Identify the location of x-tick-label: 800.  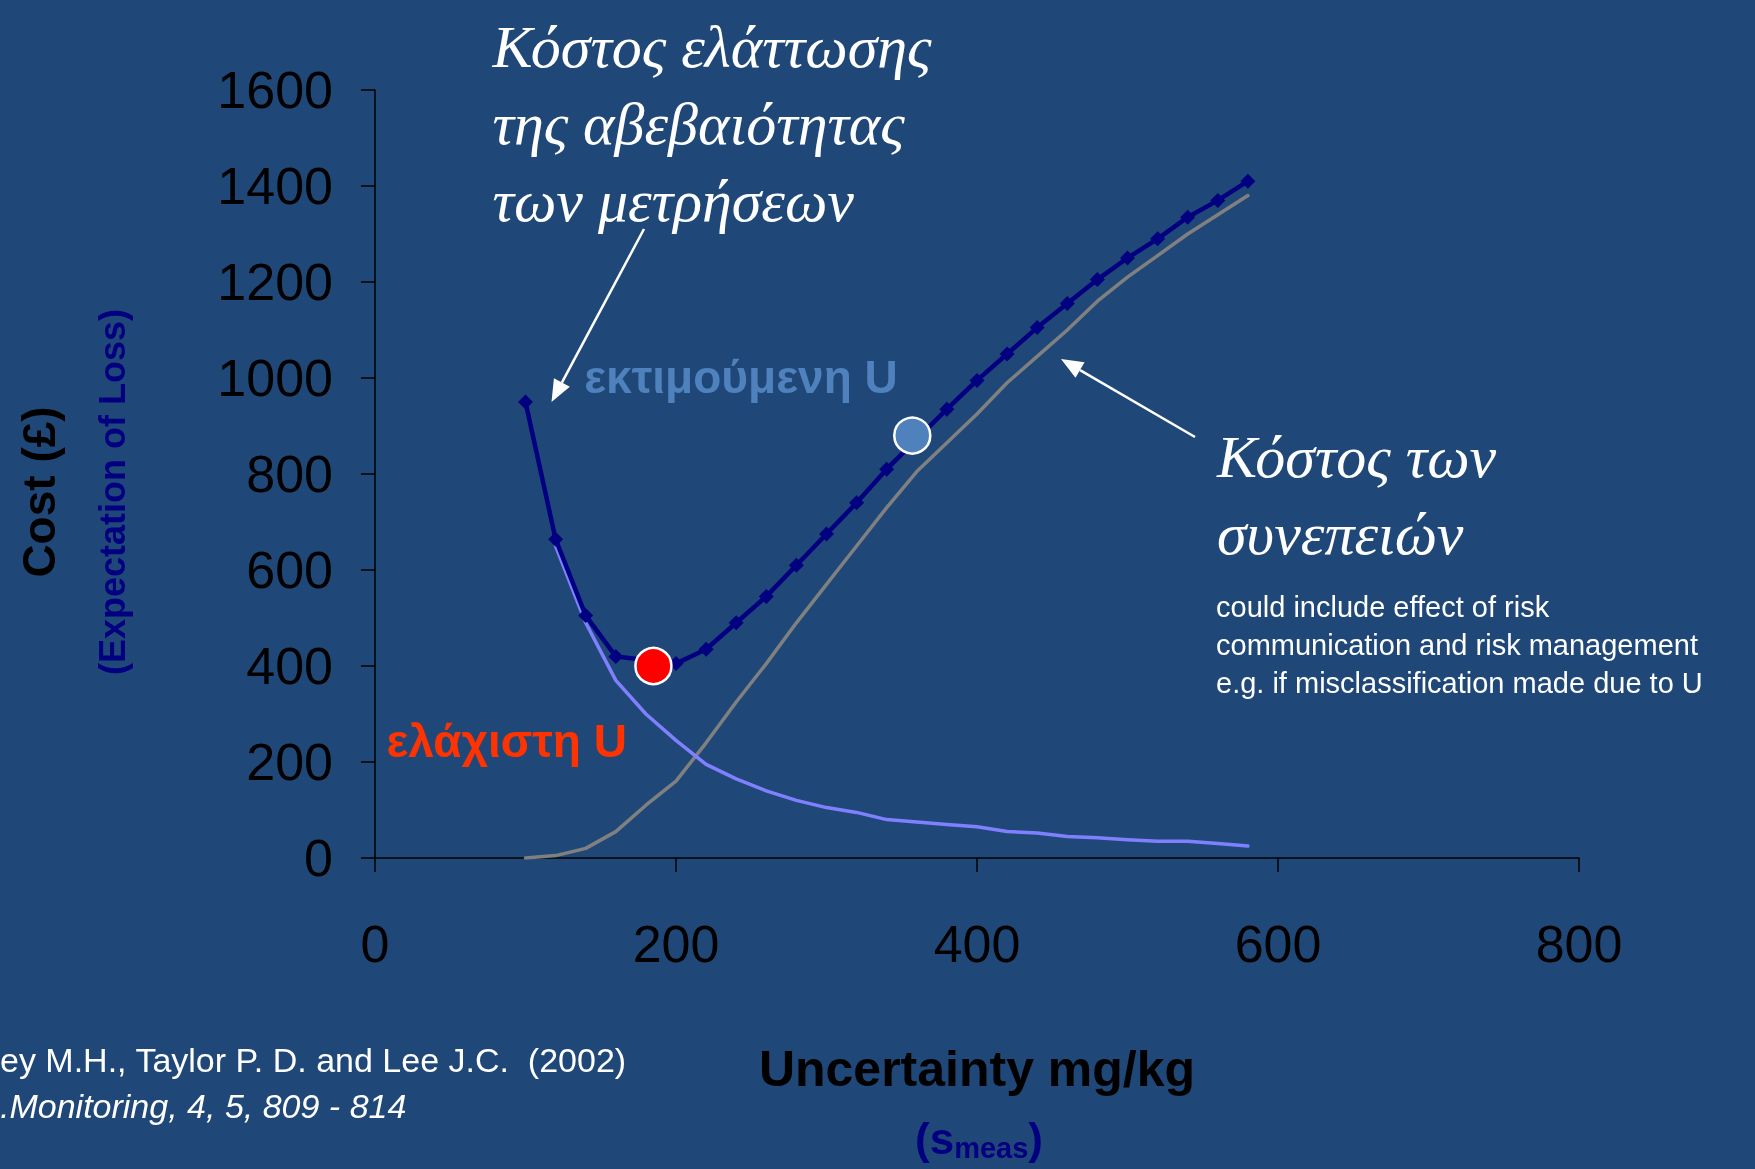
(1579, 944).